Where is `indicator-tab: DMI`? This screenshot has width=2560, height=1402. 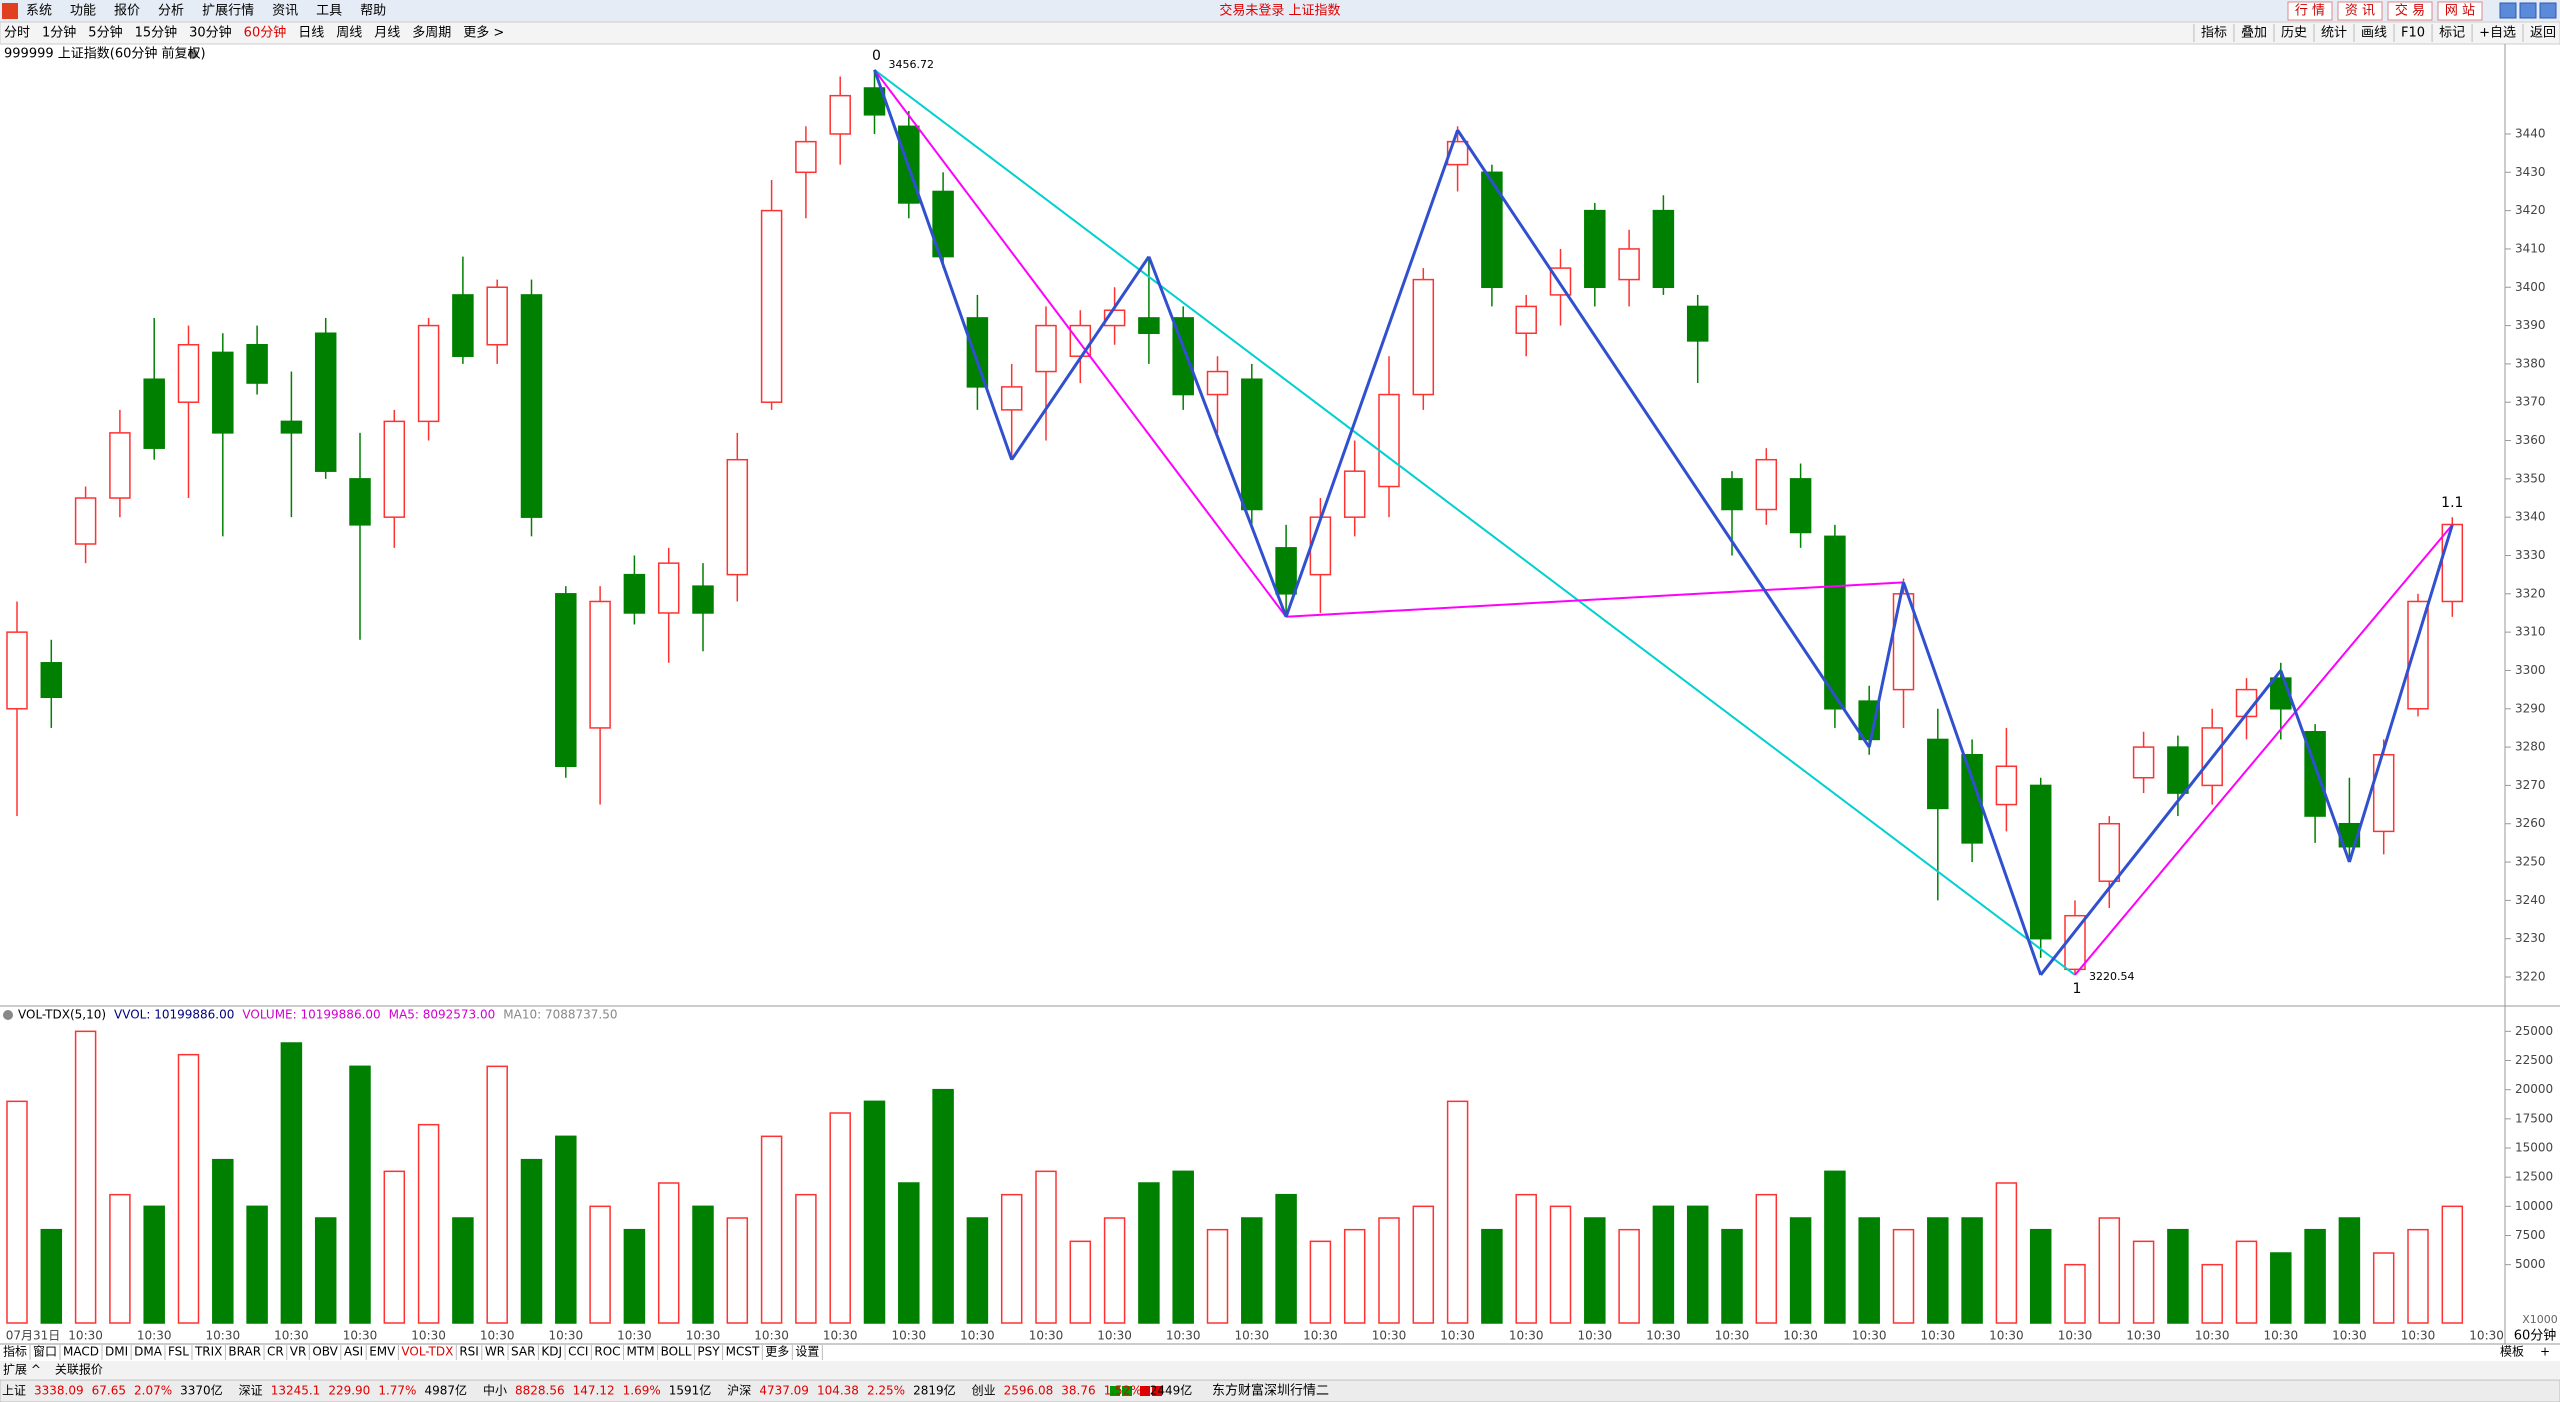 indicator-tab: DMI is located at coordinates (116, 1352).